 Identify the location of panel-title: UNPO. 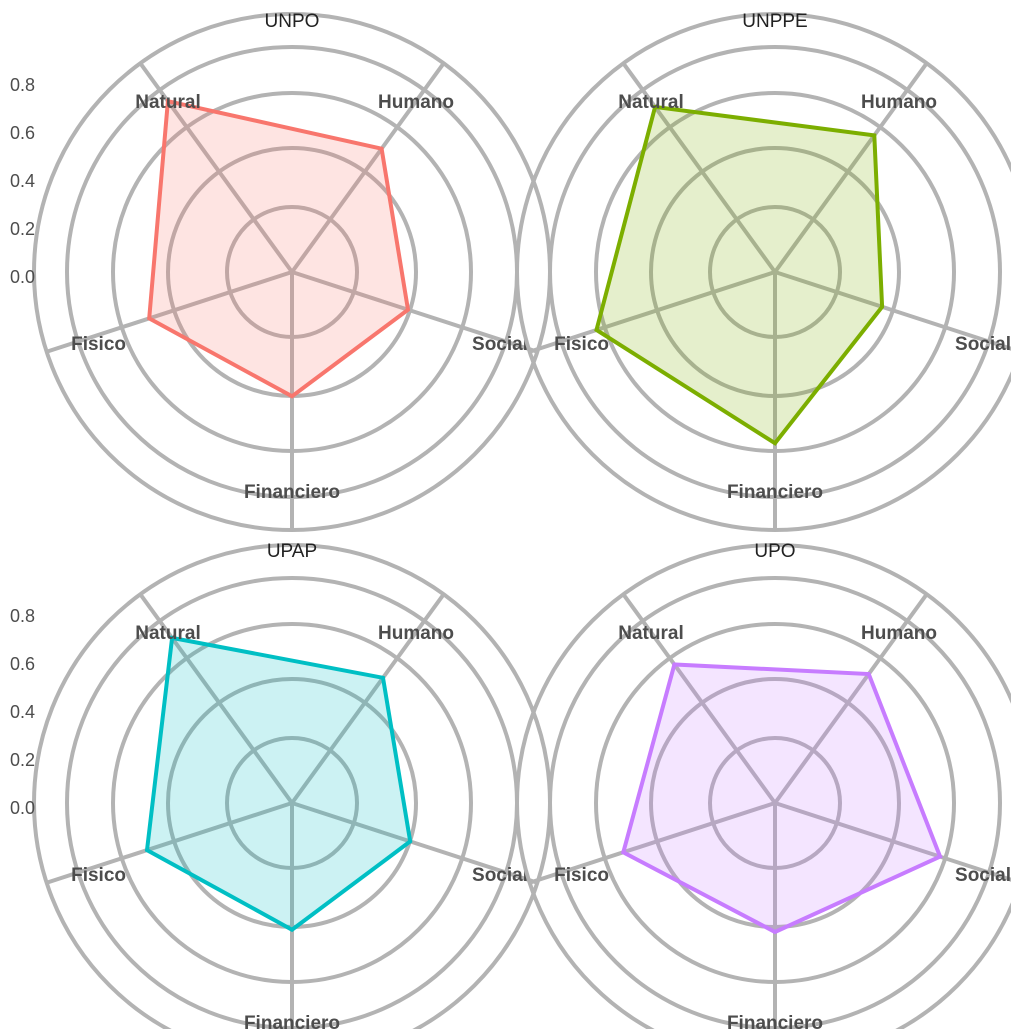
(292, 21).